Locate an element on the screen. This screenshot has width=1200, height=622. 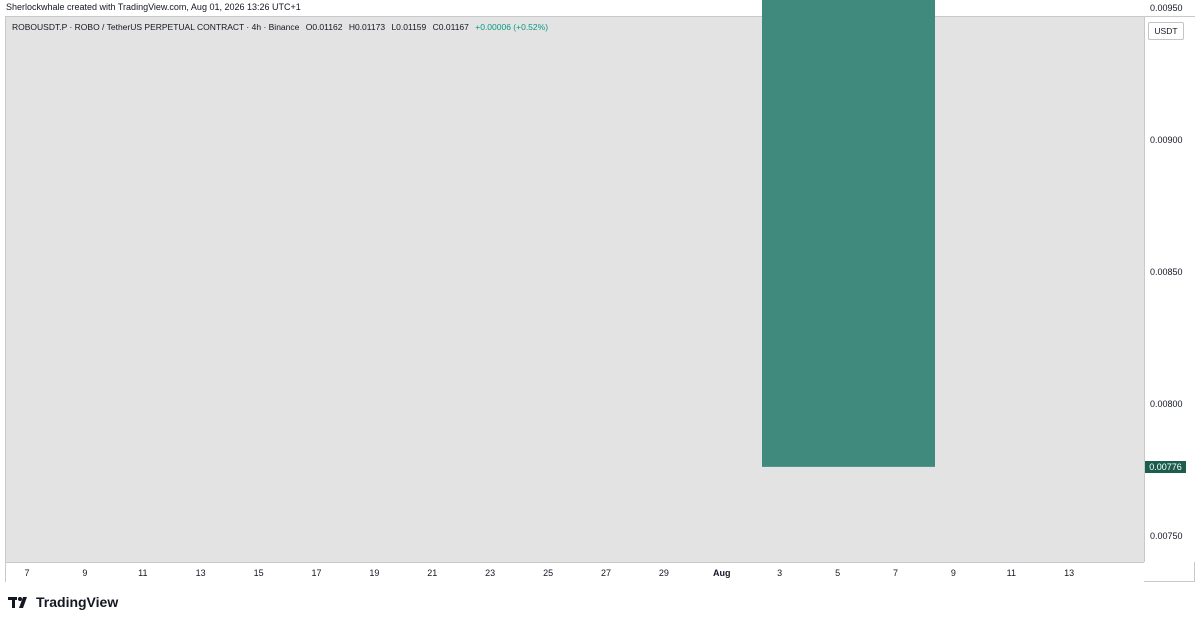
ohlc-close: C0.01167 is located at coordinates (450, 27).